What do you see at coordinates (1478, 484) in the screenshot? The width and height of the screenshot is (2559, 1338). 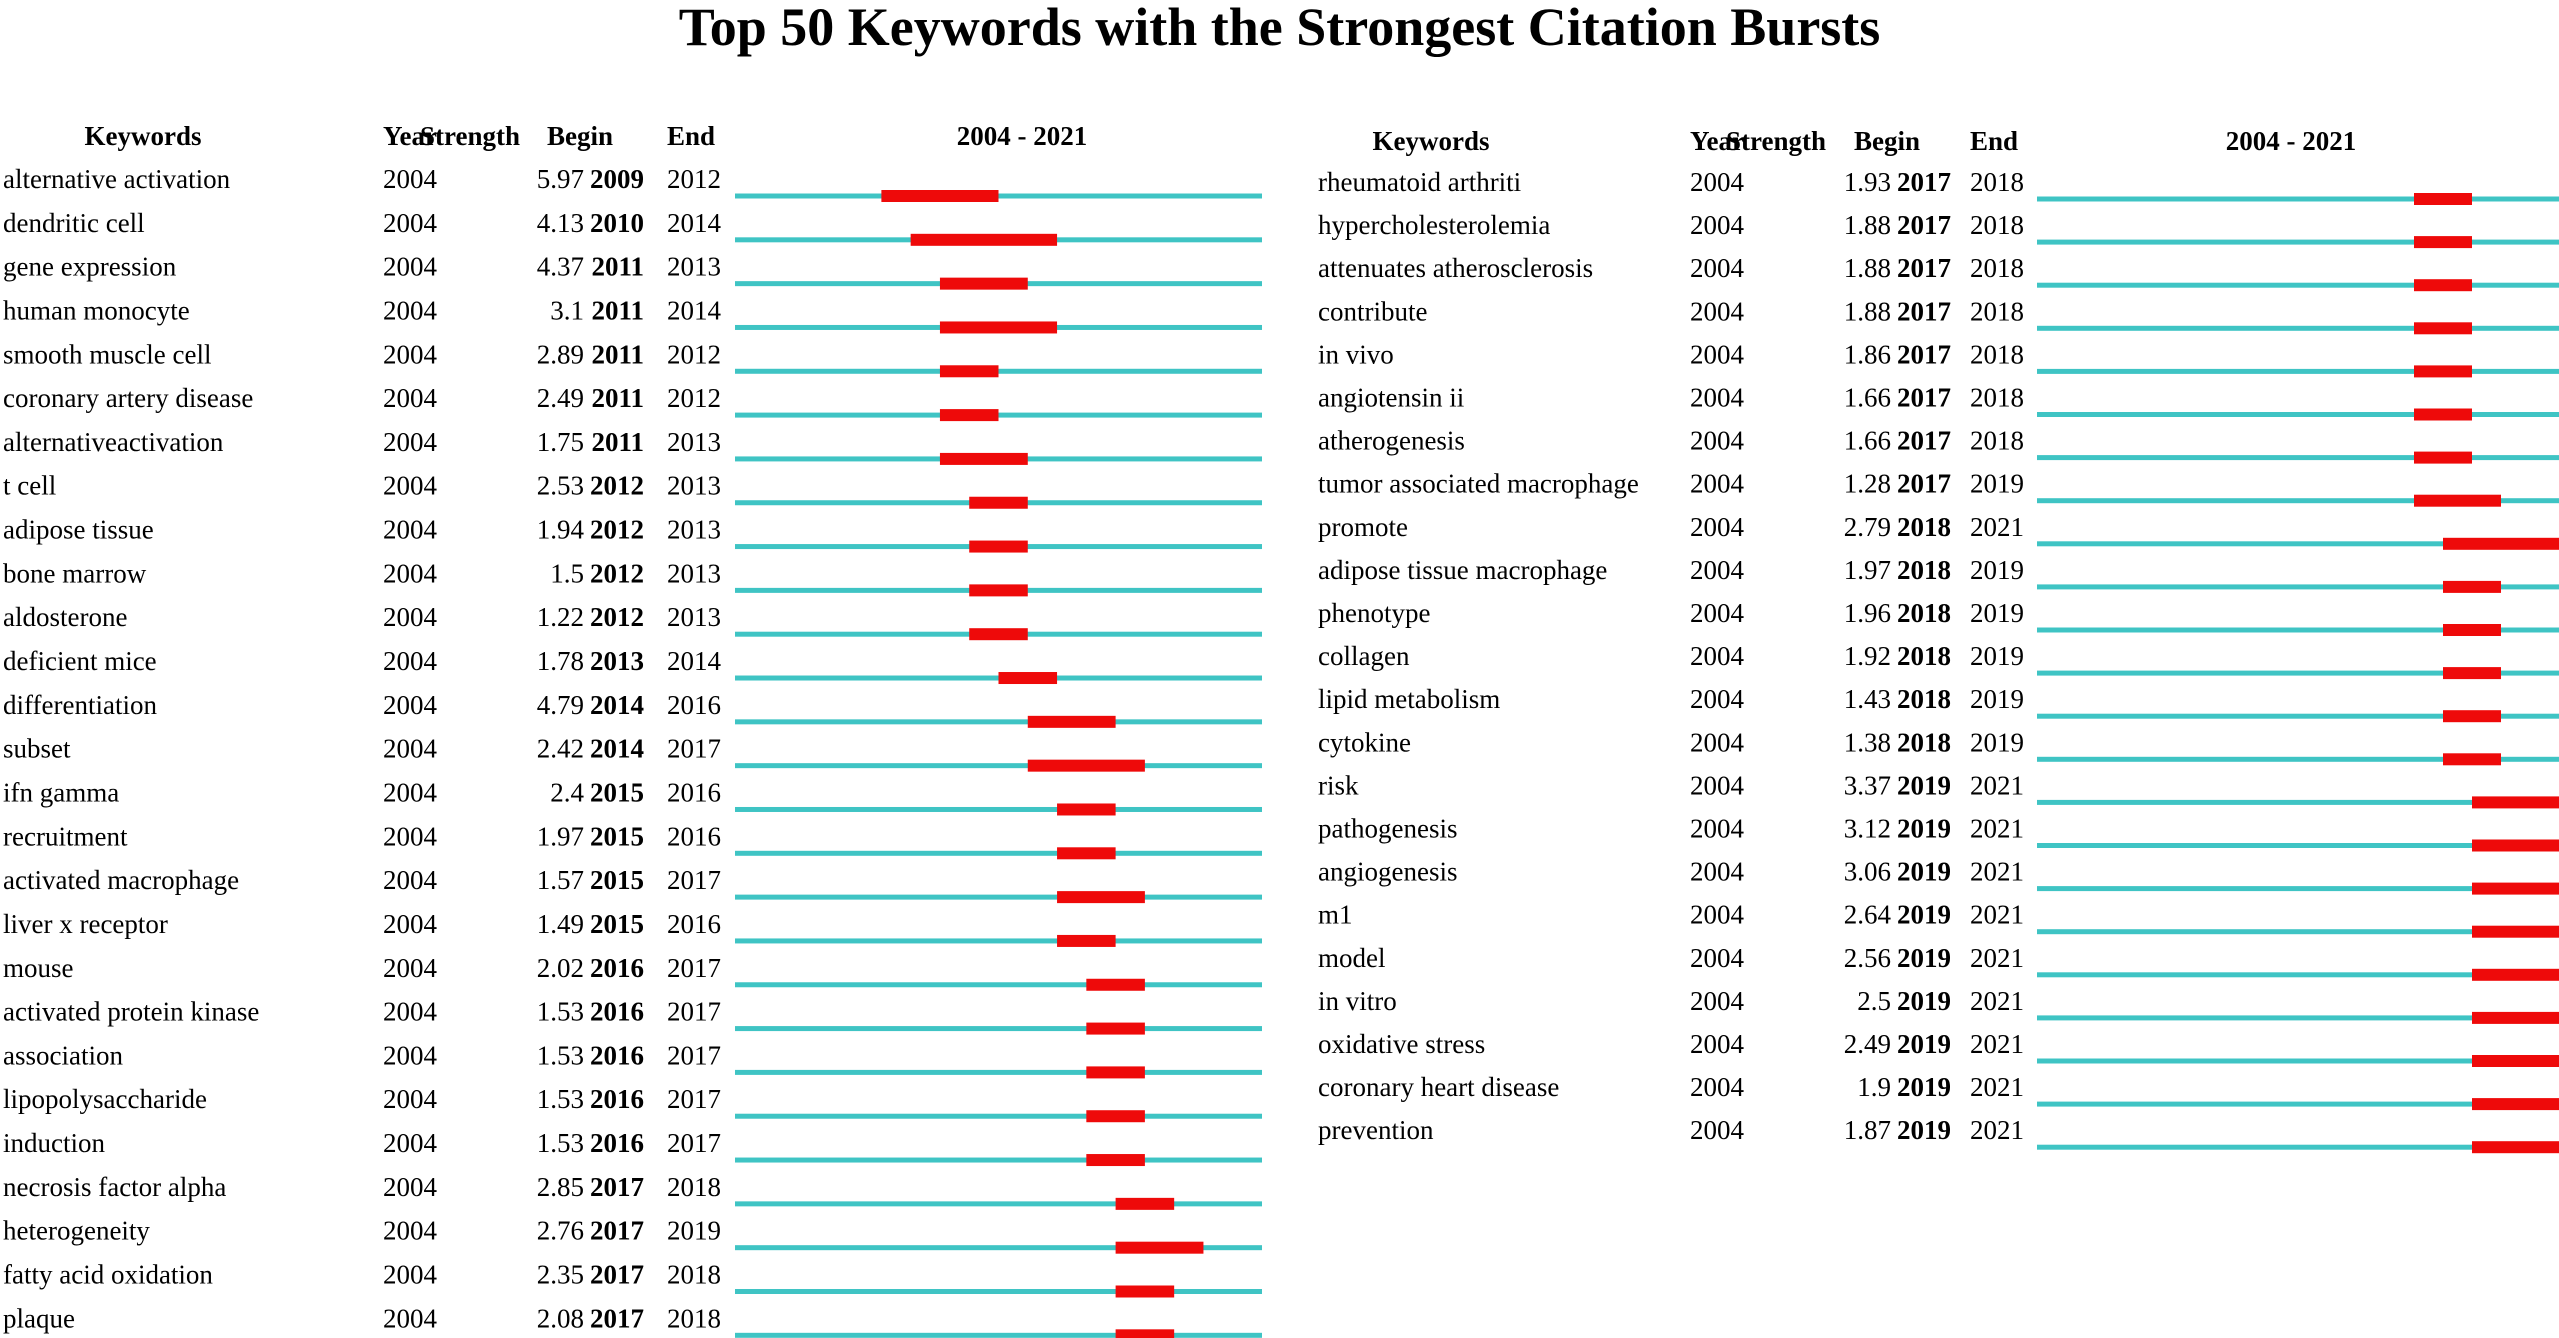 I see `keyword-label: tumor associated macrophage` at bounding box center [1478, 484].